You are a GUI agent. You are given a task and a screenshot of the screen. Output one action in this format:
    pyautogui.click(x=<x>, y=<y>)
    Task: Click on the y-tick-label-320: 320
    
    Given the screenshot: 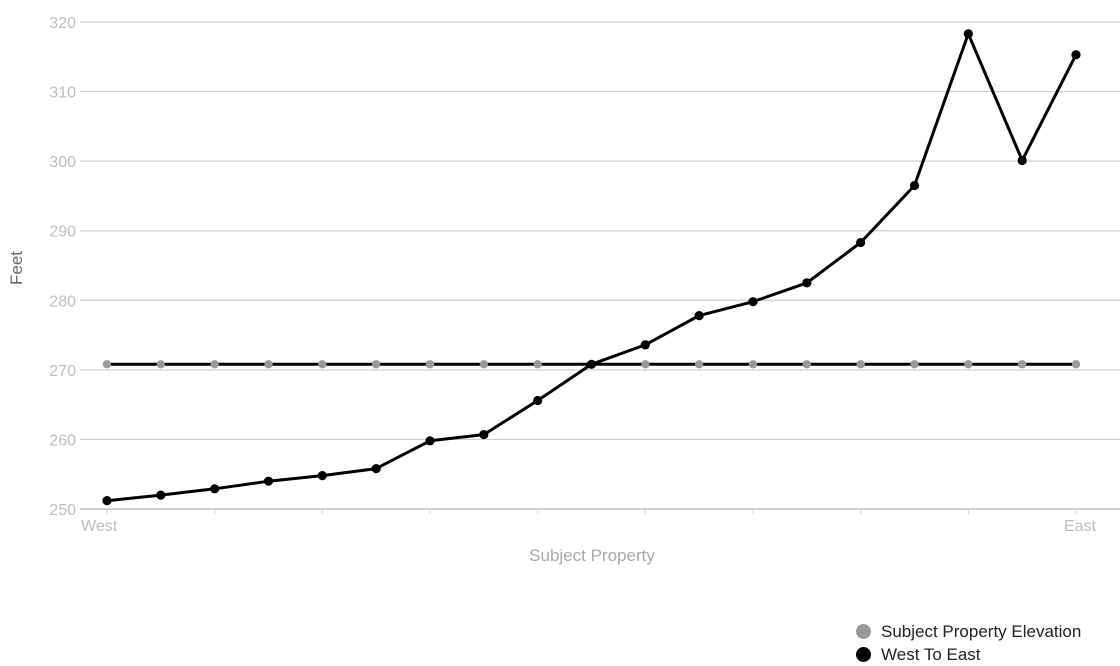 What is the action you would take?
    pyautogui.click(x=62, y=23)
    